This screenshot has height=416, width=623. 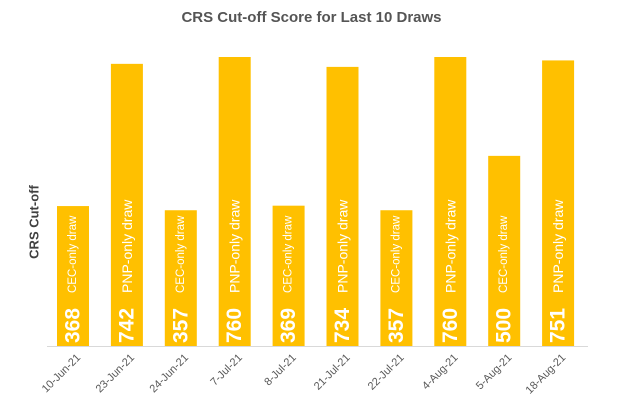 What do you see at coordinates (73, 325) in the screenshot?
I see `data-label: 368` at bounding box center [73, 325].